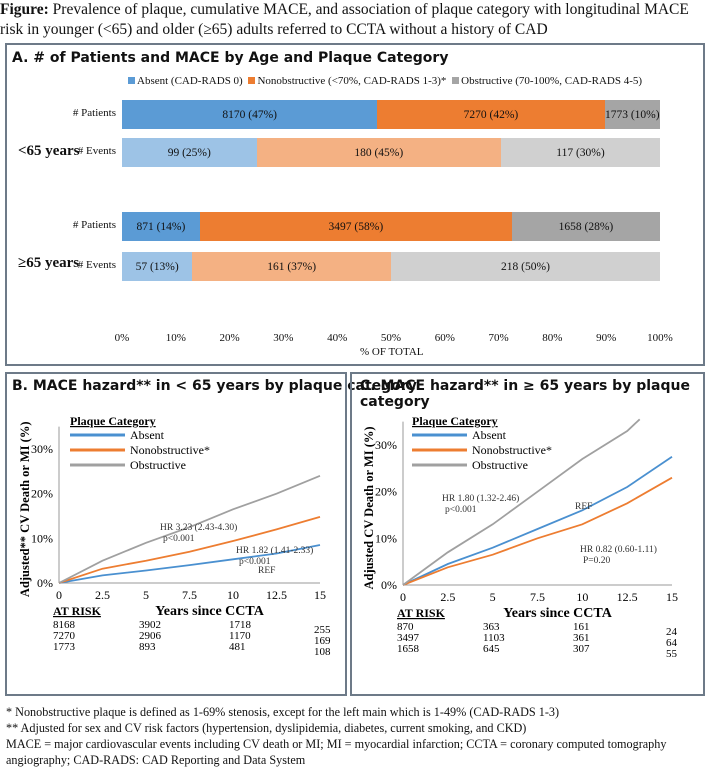  Describe the element at coordinates (618, 549) in the screenshot. I see `hazard-annotation: HR 0.82 (0.60-1.11)` at that location.